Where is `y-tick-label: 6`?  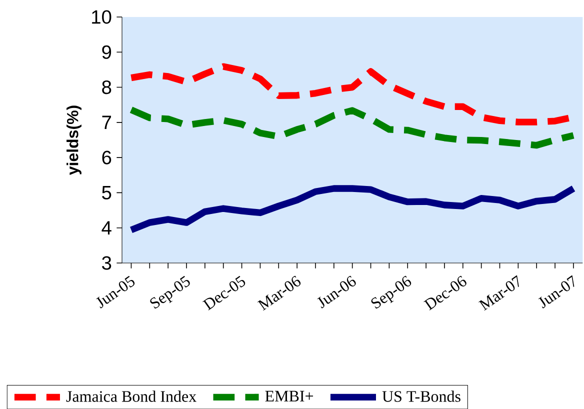
y-tick-label: 6 is located at coordinates (107, 157).